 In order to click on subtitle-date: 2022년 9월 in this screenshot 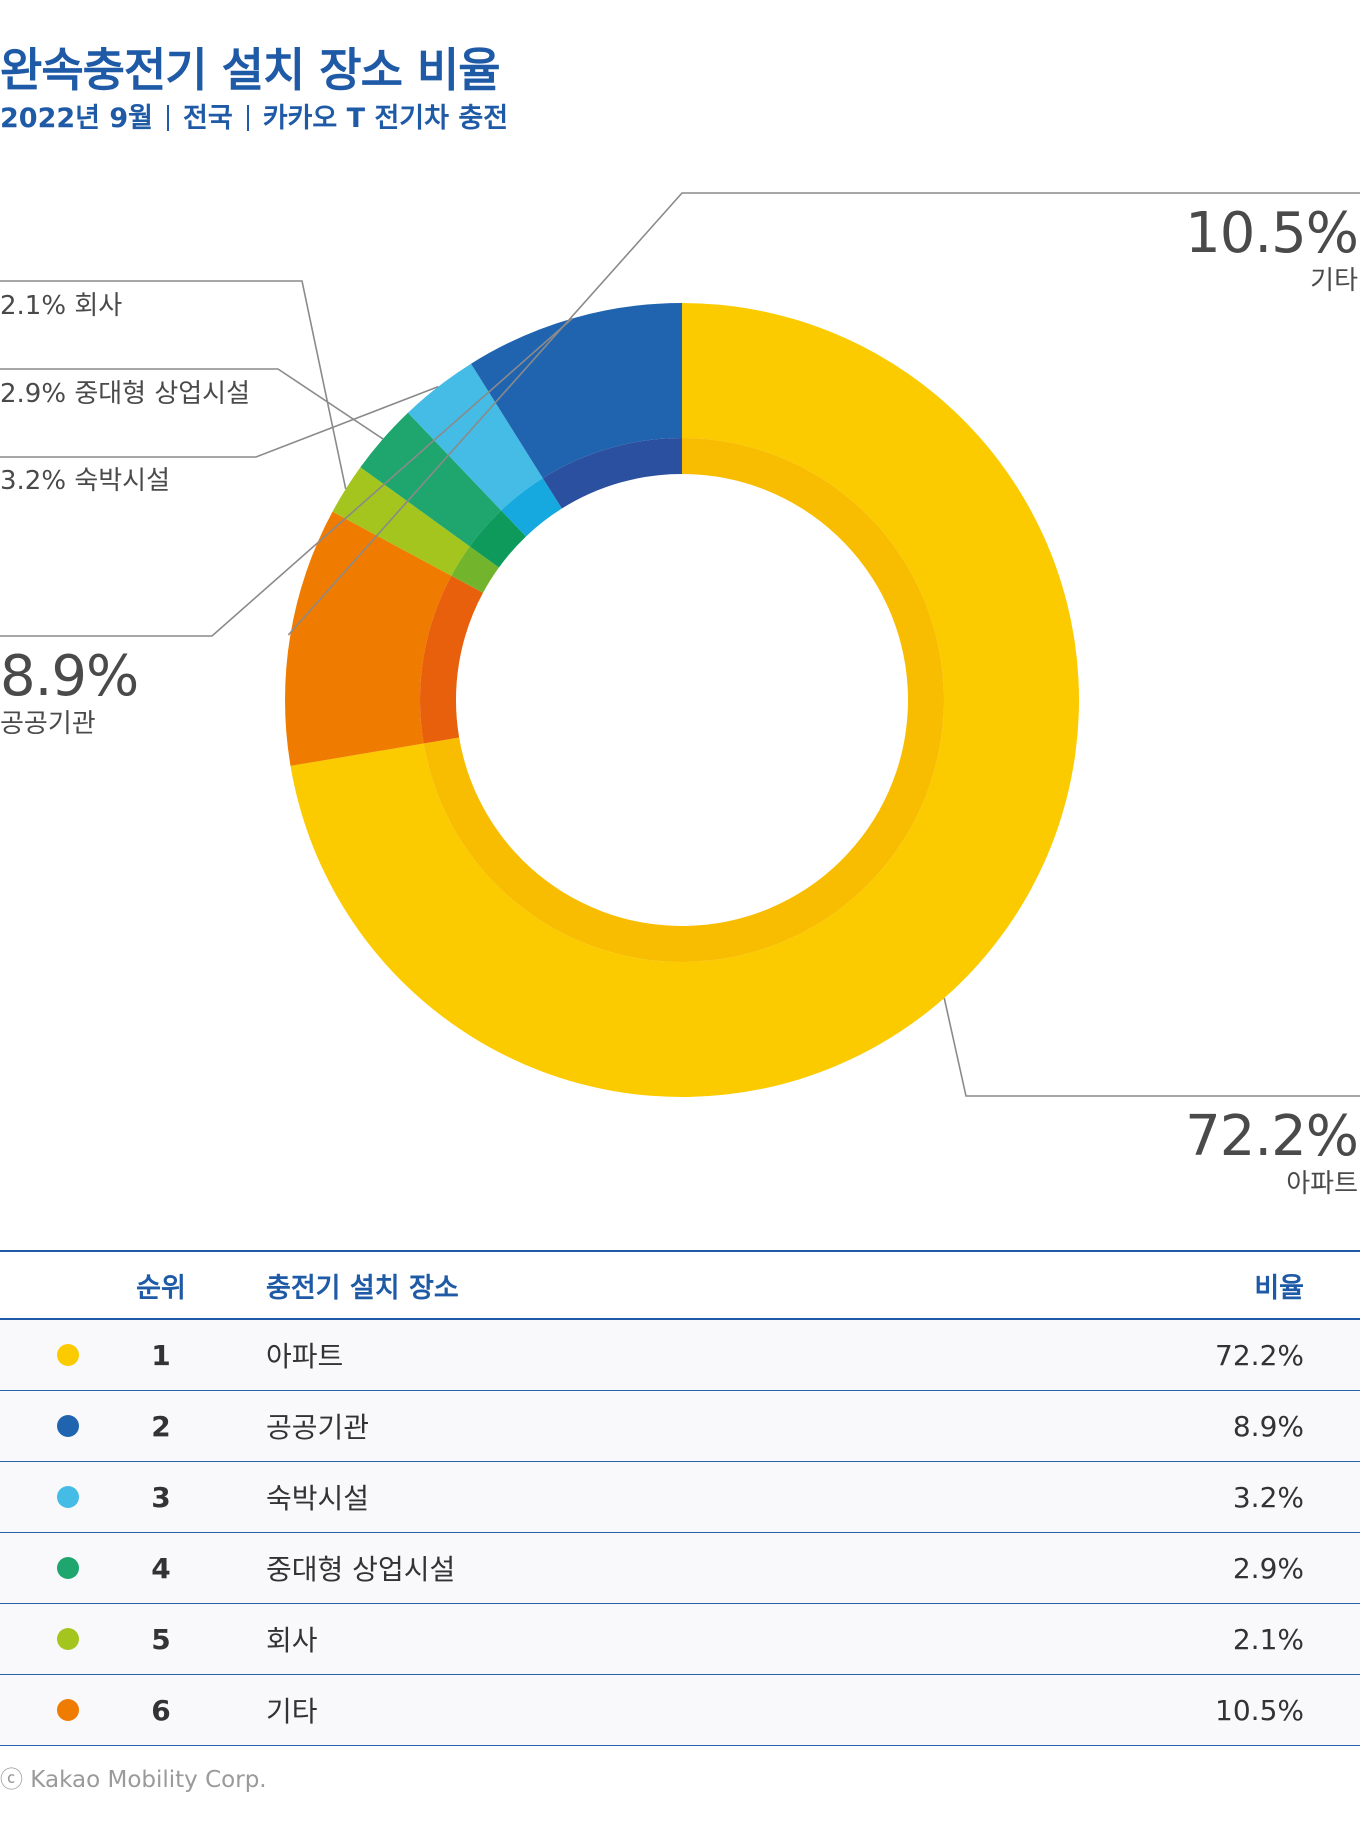, I will do `click(77, 118)`.